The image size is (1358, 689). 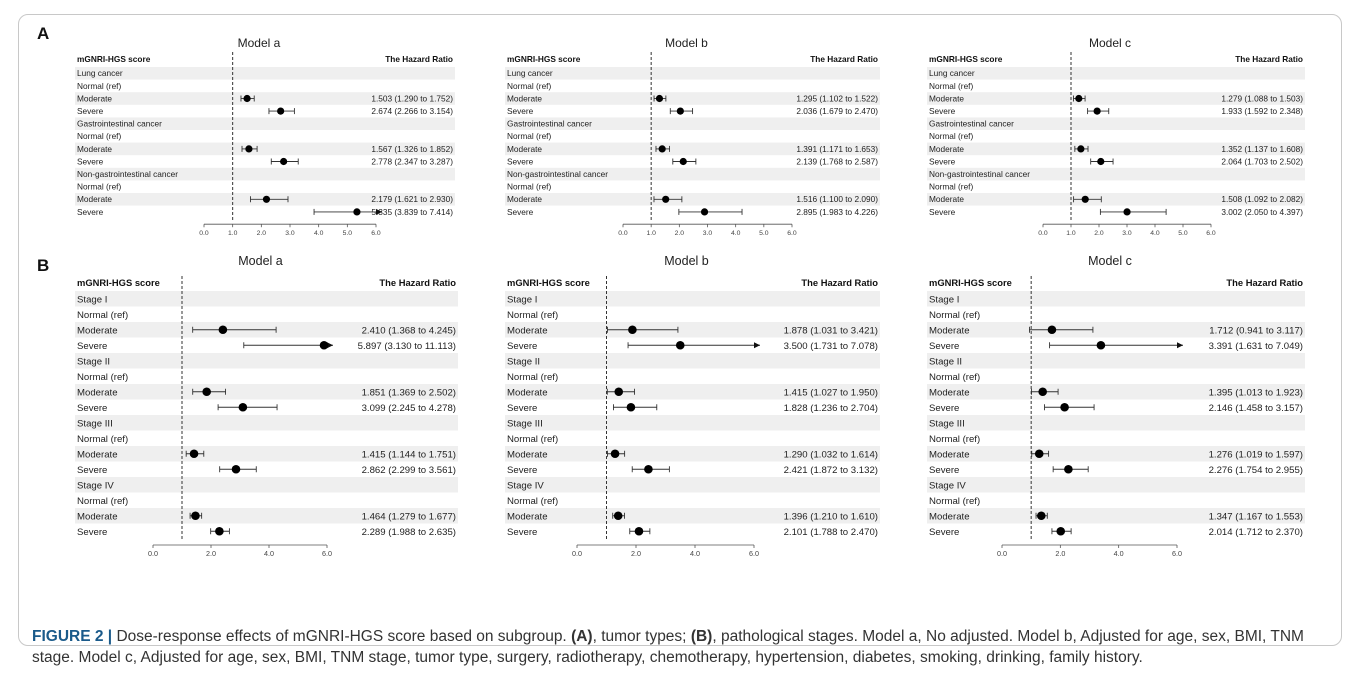 I want to click on plot-b-1-row-label: Normal (ref), so click(x=102, y=315).